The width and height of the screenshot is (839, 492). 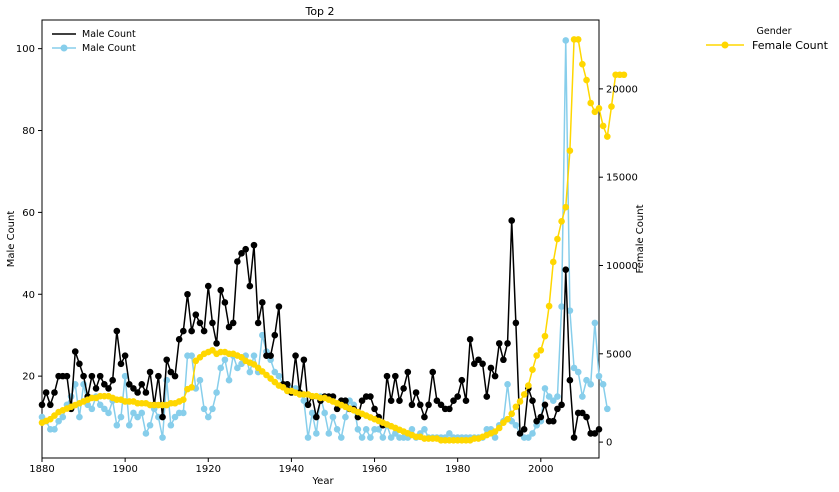 What do you see at coordinates (41, 469) in the screenshot?
I see `x-tick-label: 1880` at bounding box center [41, 469].